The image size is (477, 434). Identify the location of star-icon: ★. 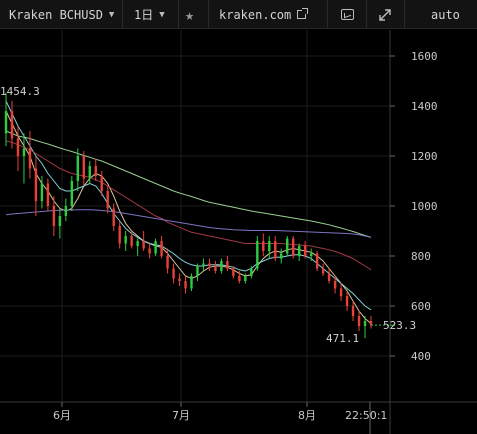
(190, 14).